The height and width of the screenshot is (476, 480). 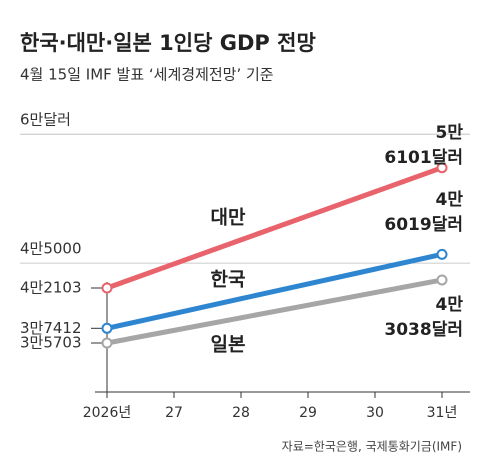 What do you see at coordinates (308, 413) in the screenshot?
I see `x-tick-label: 29` at bounding box center [308, 413].